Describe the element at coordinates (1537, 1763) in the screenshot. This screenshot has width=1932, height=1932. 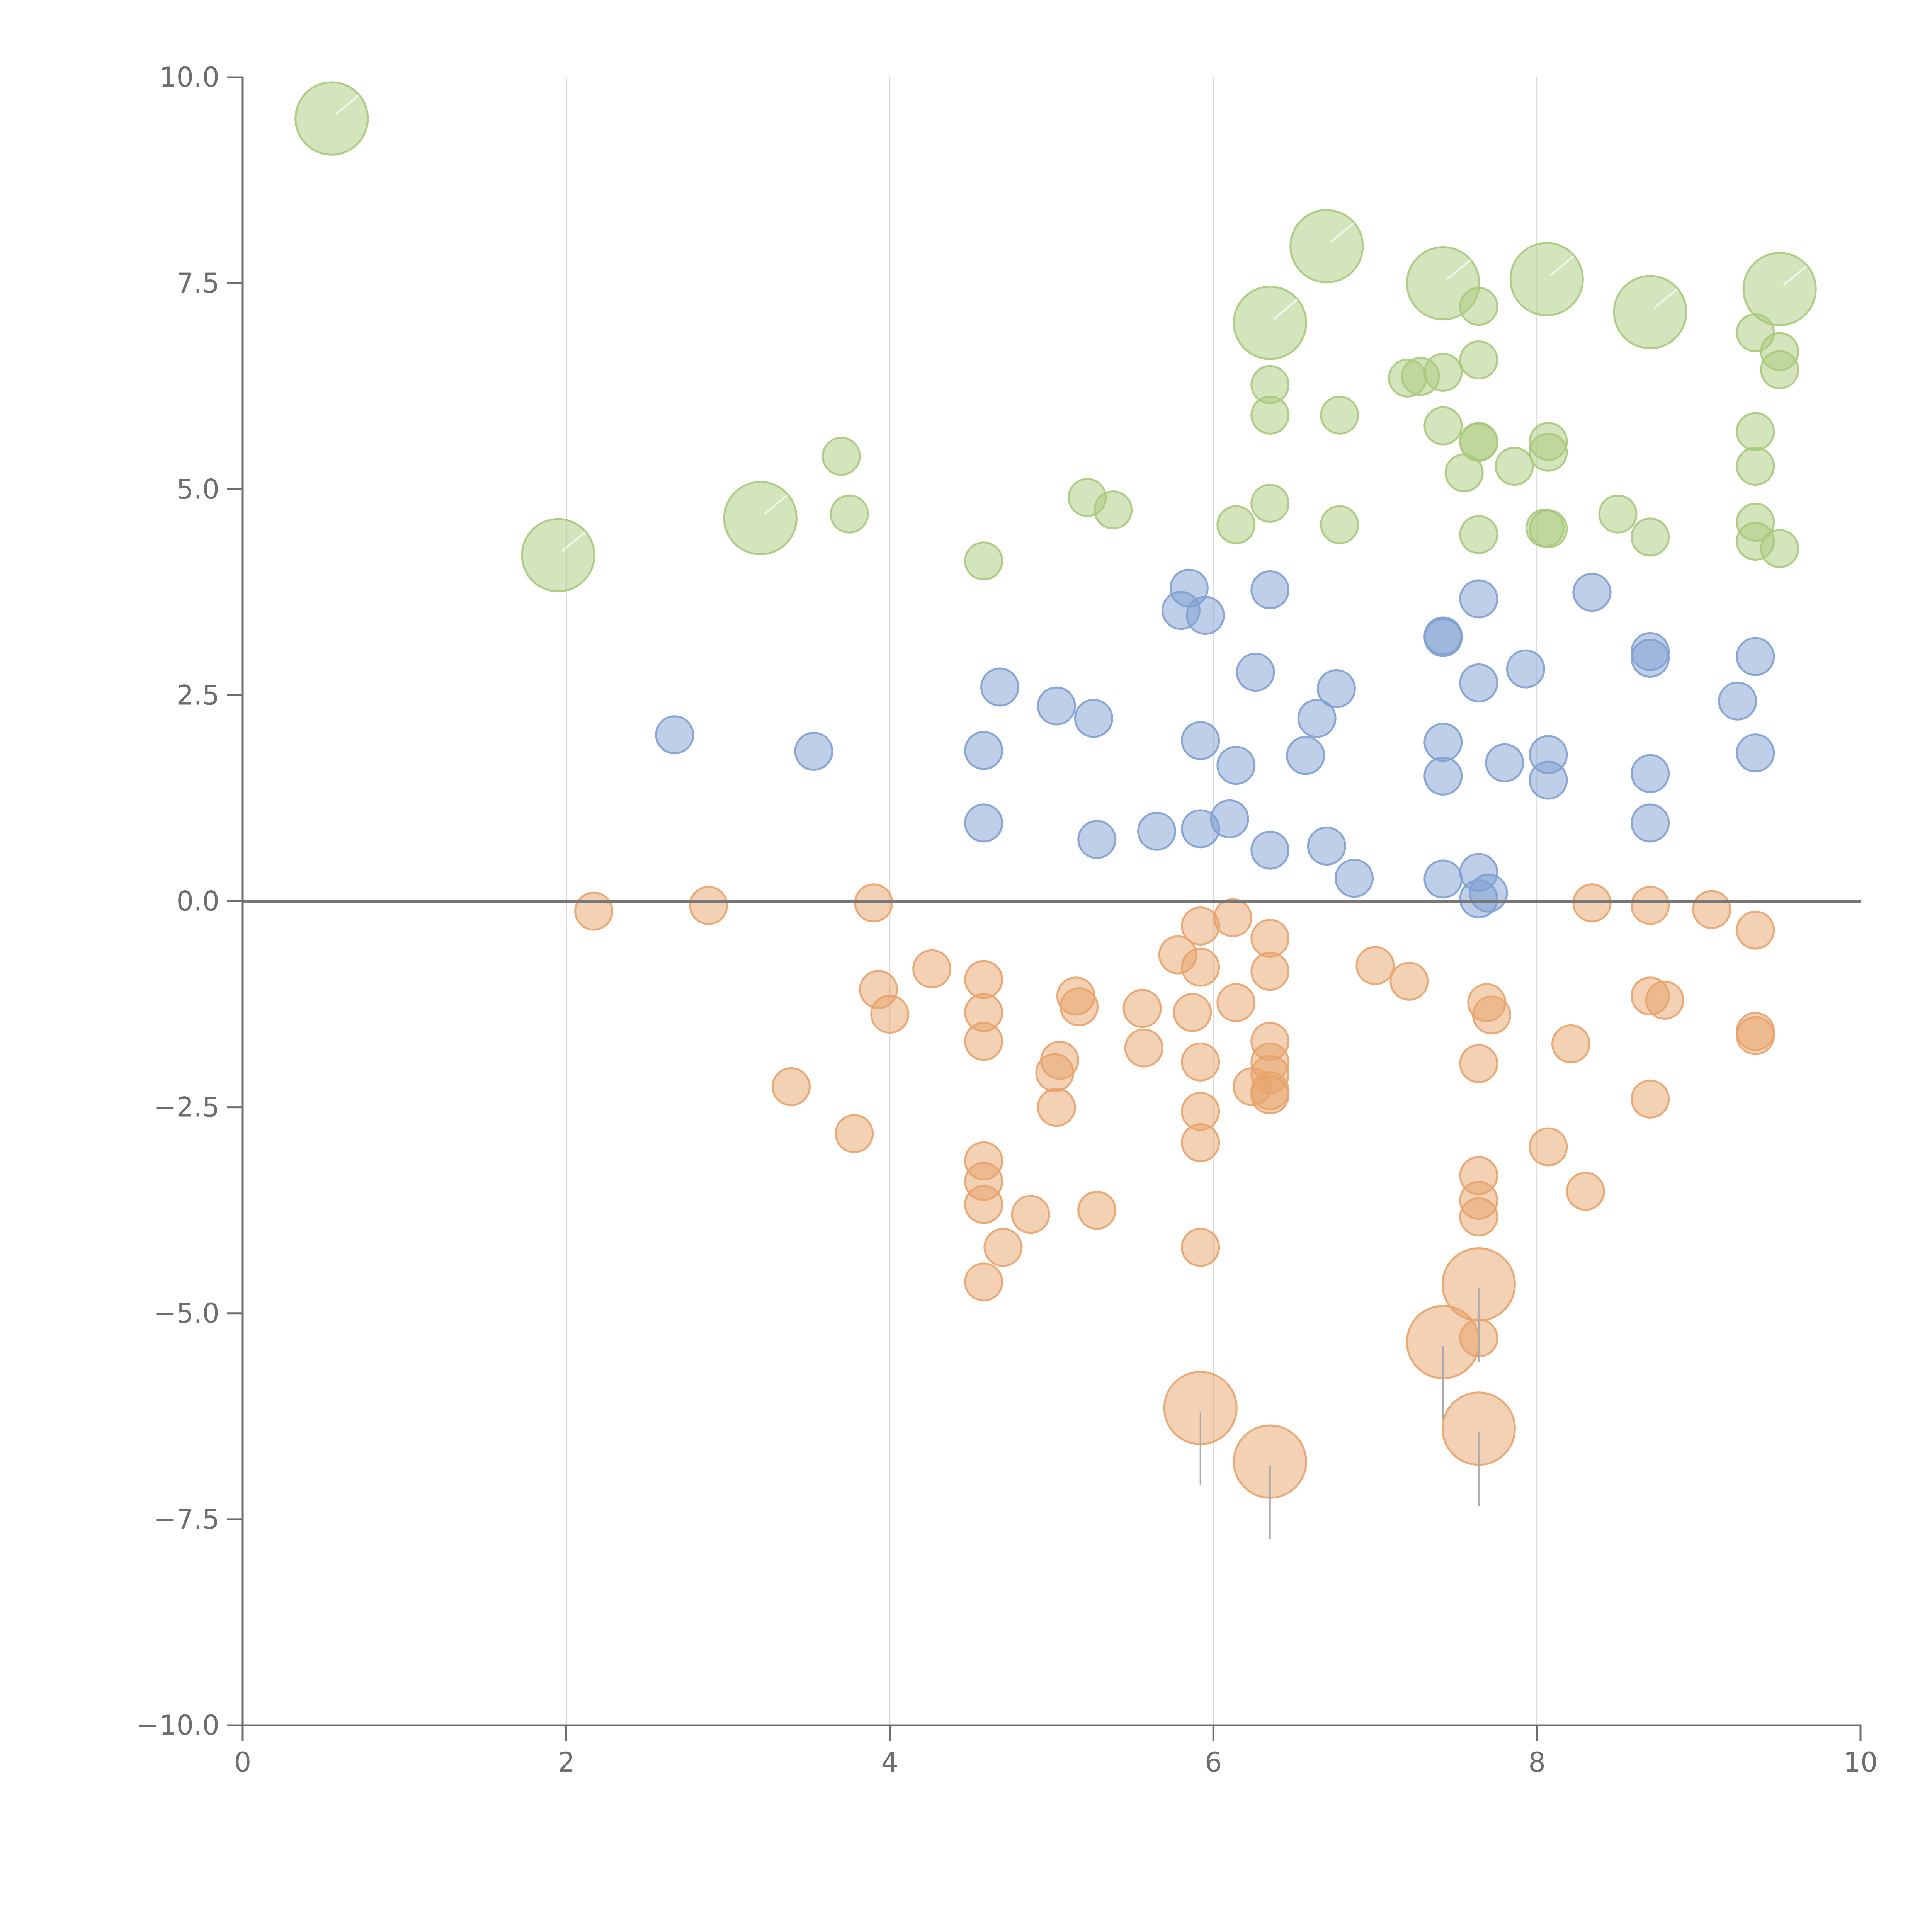
I see `x-tick-label: 8` at that location.